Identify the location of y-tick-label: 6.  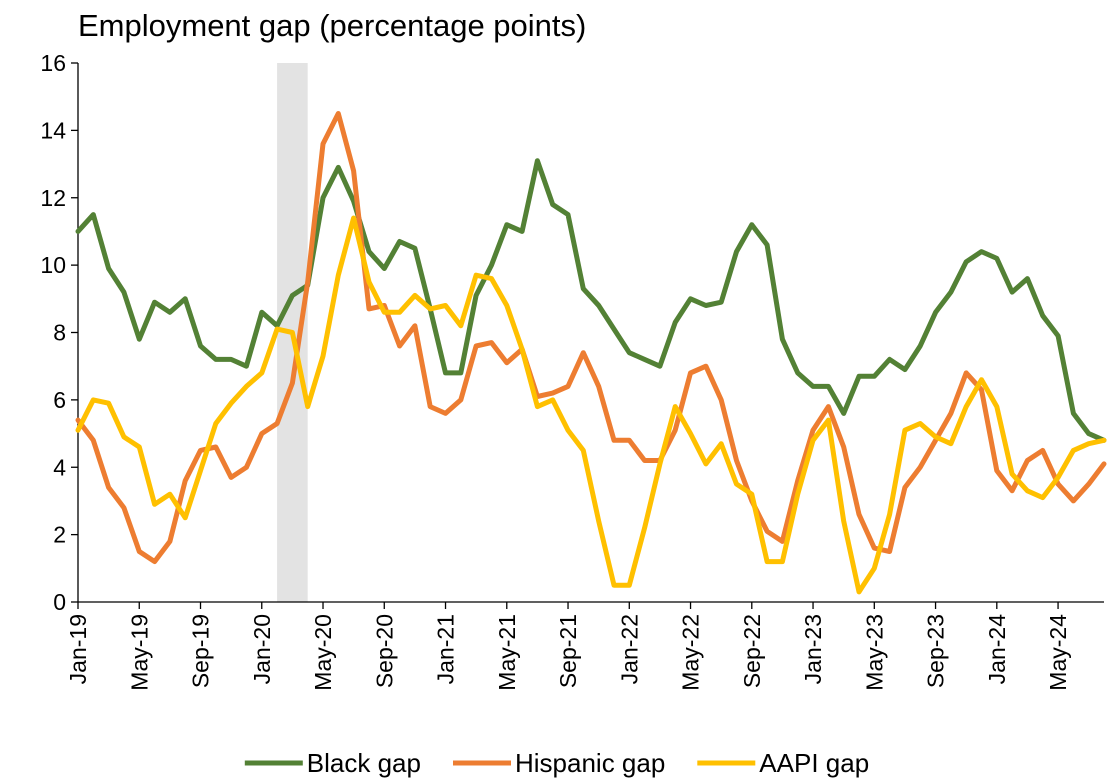
(59, 400).